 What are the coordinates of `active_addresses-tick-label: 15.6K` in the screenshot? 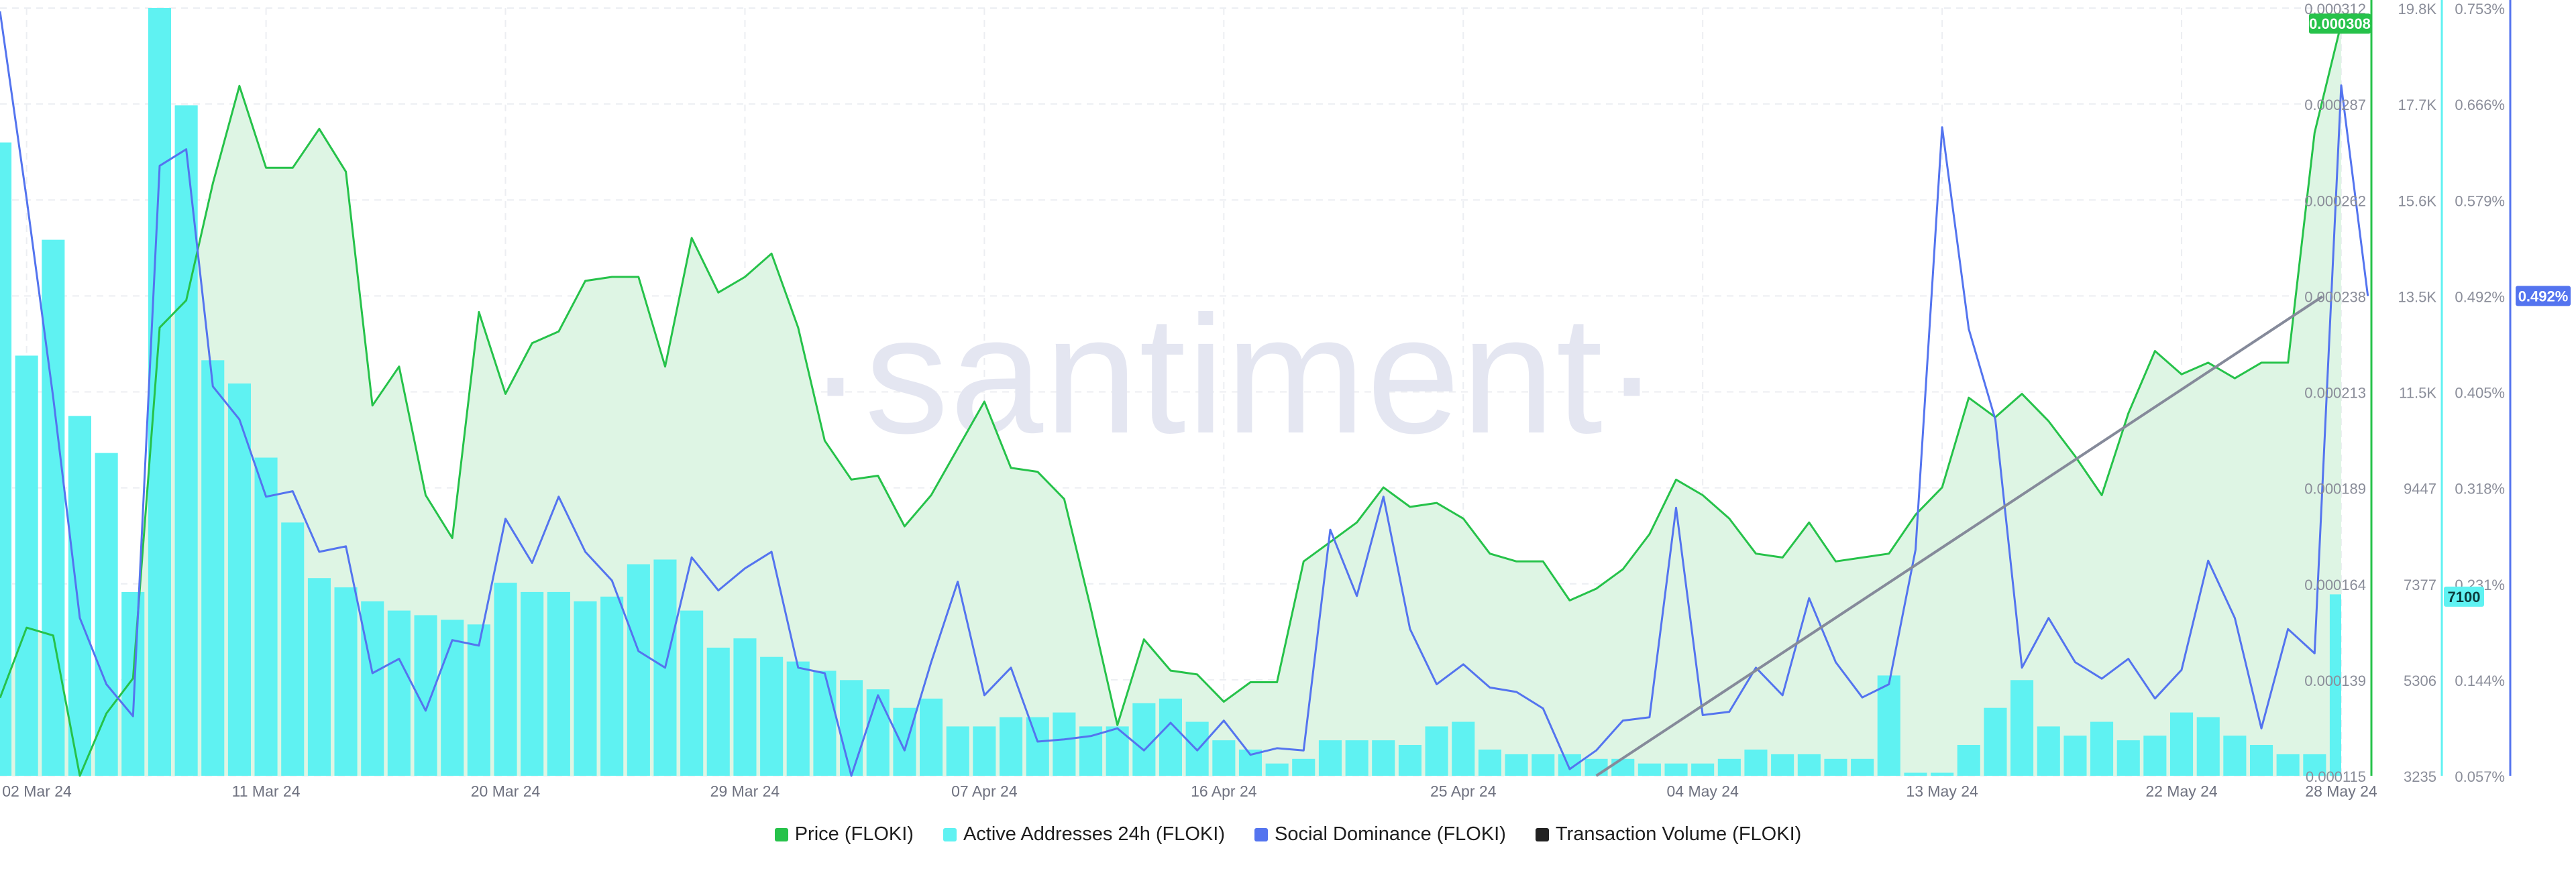 It's located at (2417, 200).